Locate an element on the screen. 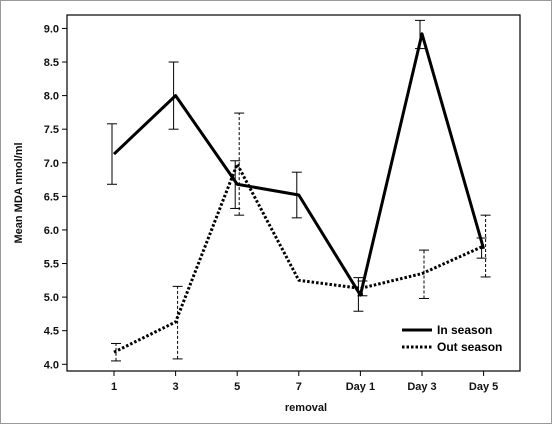 Image resolution: width=552 pixels, height=424 pixels. y-tick-label: 6.0 is located at coordinates (51, 231).